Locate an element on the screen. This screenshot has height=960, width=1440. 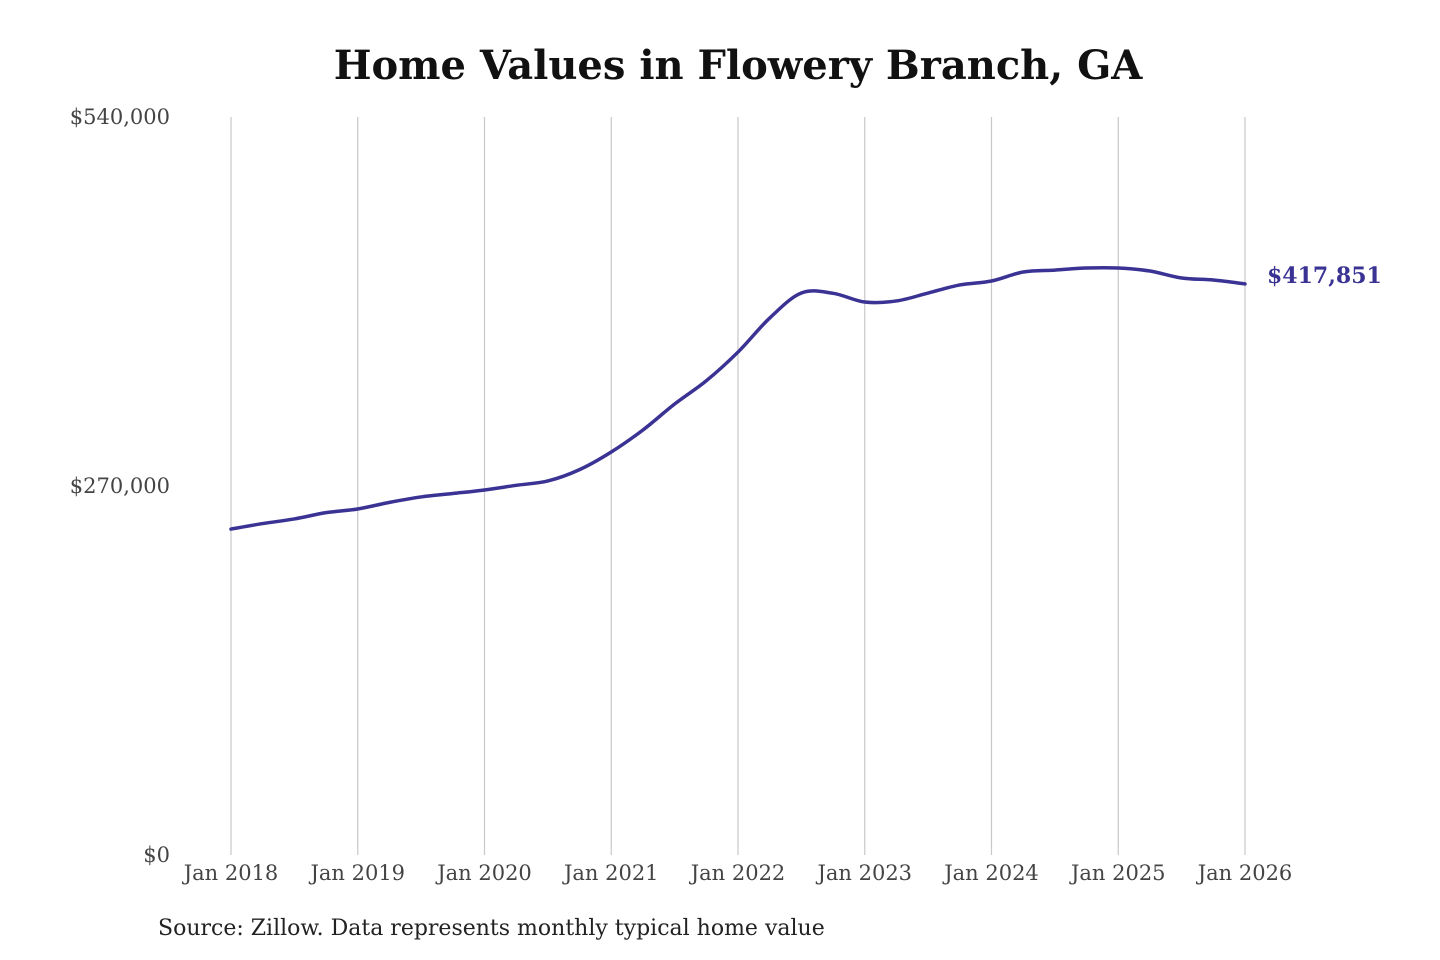
x-tick-label: Jan 2026 is located at coordinates (1244, 873).